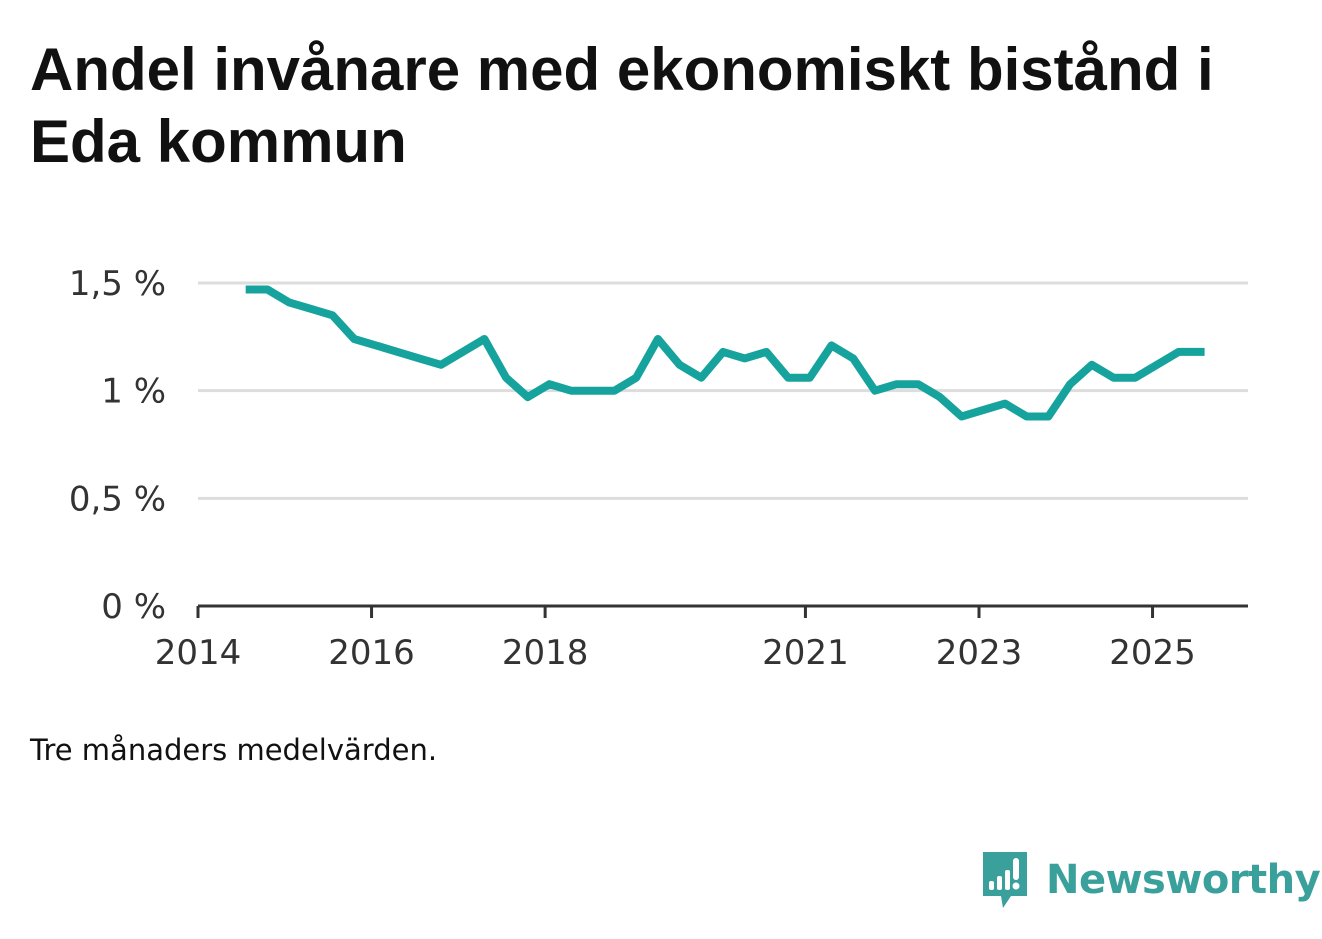 The height and width of the screenshot is (939, 1322). Describe the element at coordinates (1183, 880) in the screenshot. I see `brand-name: Newsworthy` at that location.